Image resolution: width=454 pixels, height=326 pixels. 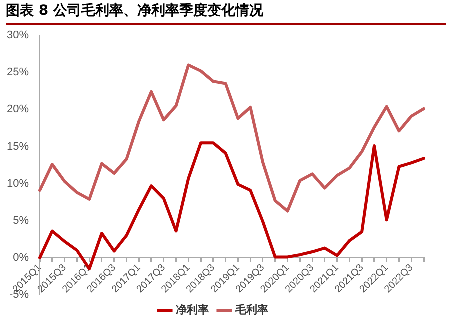 I want to click on y-tick-label: 30%, so click(x=18, y=36).